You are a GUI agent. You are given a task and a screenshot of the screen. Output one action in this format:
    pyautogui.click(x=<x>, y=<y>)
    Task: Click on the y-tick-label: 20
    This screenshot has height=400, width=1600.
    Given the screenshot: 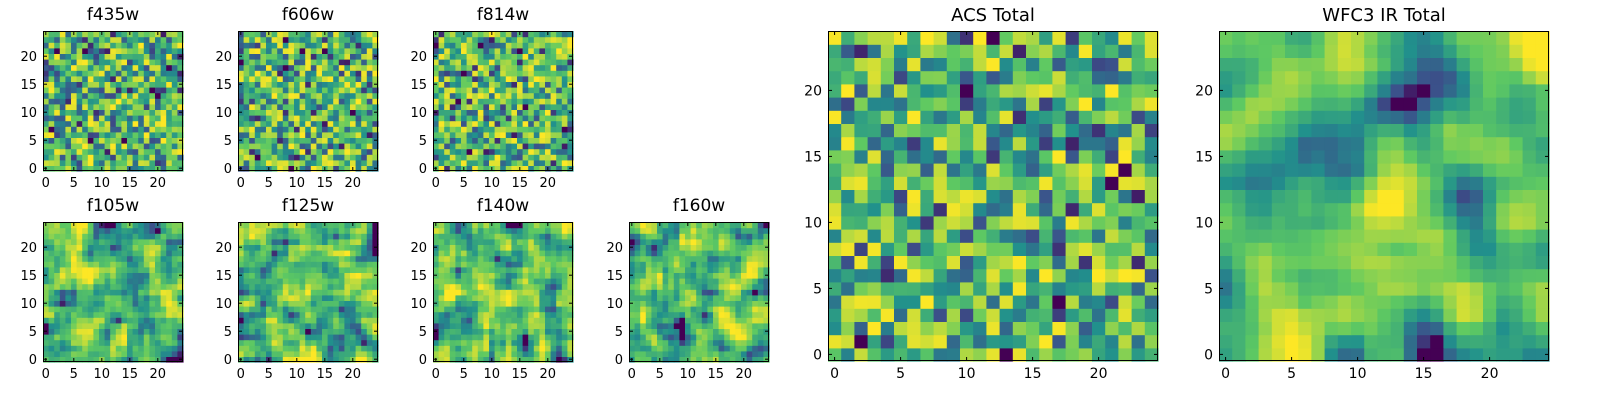 What is the action you would take?
    pyautogui.click(x=418, y=248)
    